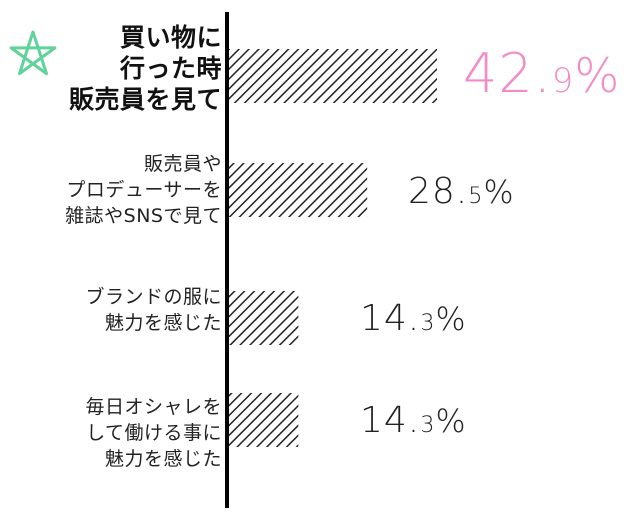 This screenshot has width=640, height=522. What do you see at coordinates (413, 318) in the screenshot?
I see `value-label-3: 14.3%` at bounding box center [413, 318].